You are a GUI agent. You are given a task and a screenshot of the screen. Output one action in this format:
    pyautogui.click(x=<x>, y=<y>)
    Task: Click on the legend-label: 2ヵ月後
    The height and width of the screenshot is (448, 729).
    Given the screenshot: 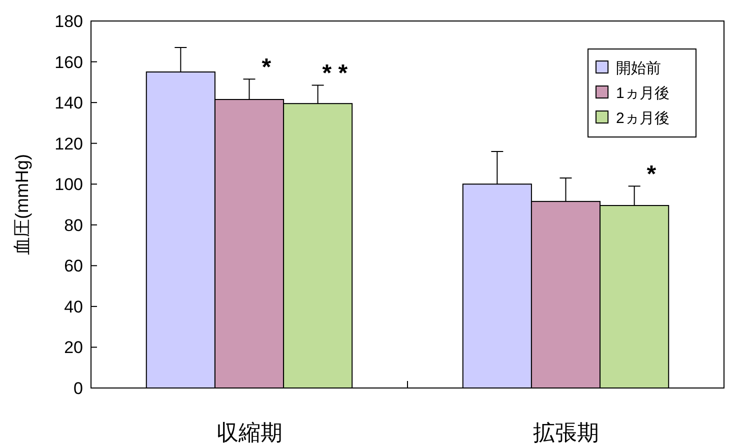 What is the action you would take?
    pyautogui.click(x=643, y=118)
    